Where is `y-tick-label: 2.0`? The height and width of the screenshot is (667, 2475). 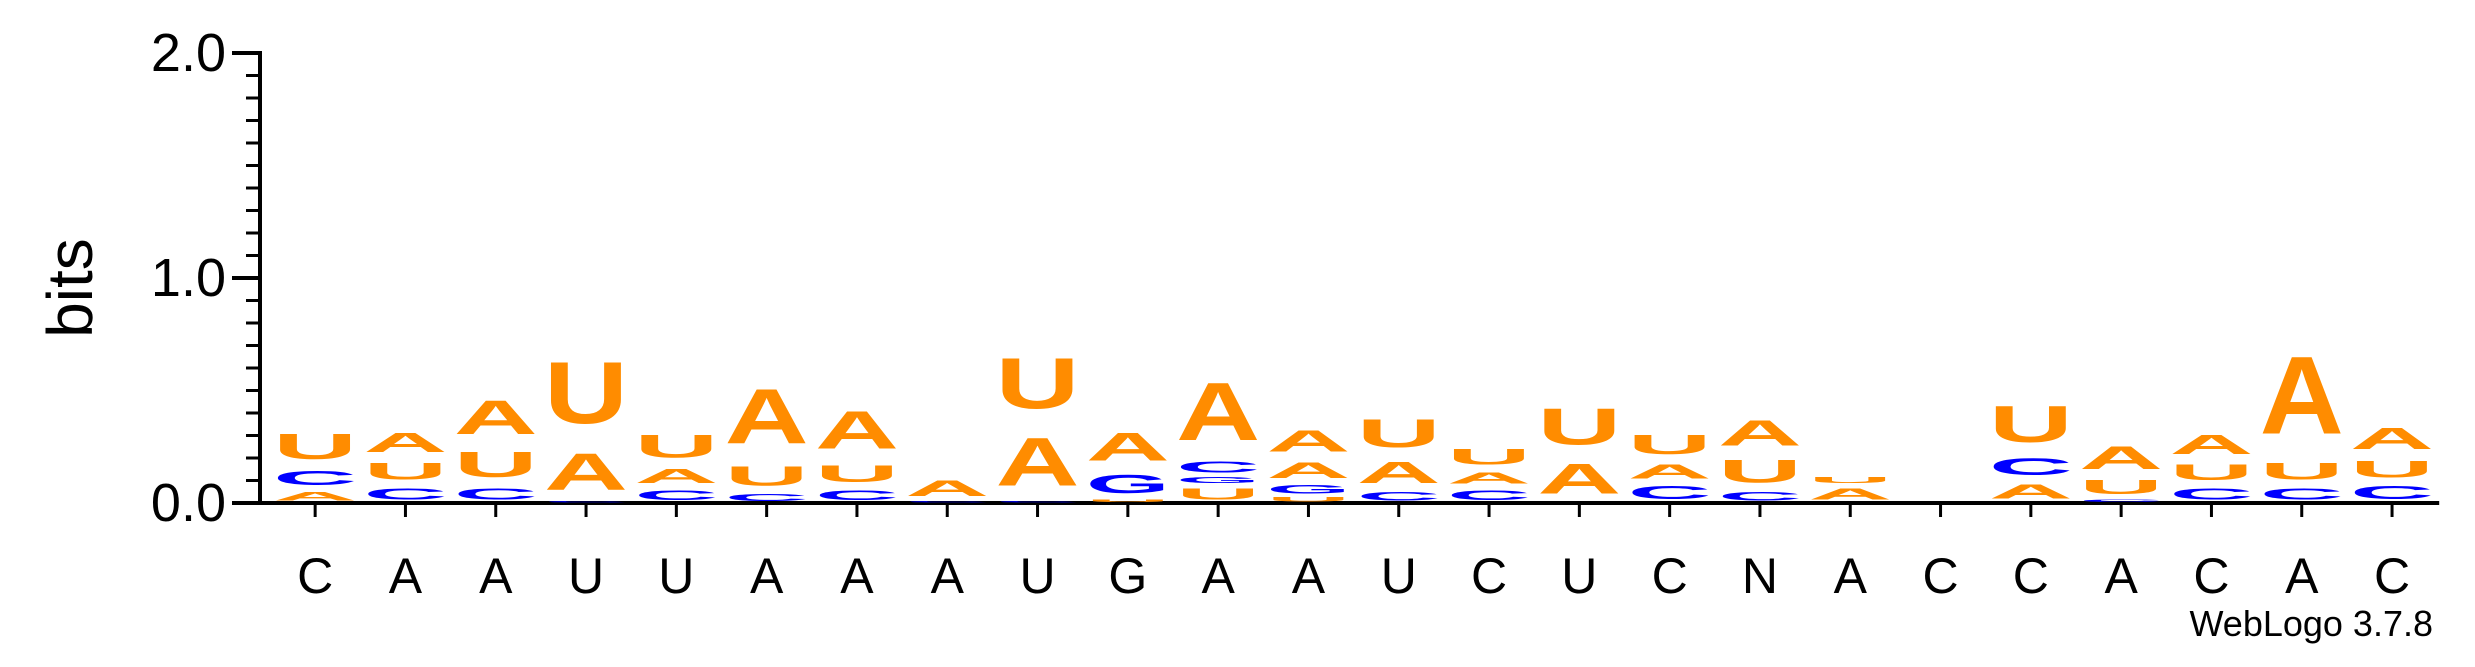 y-tick-label: 2.0 is located at coordinates (188, 53).